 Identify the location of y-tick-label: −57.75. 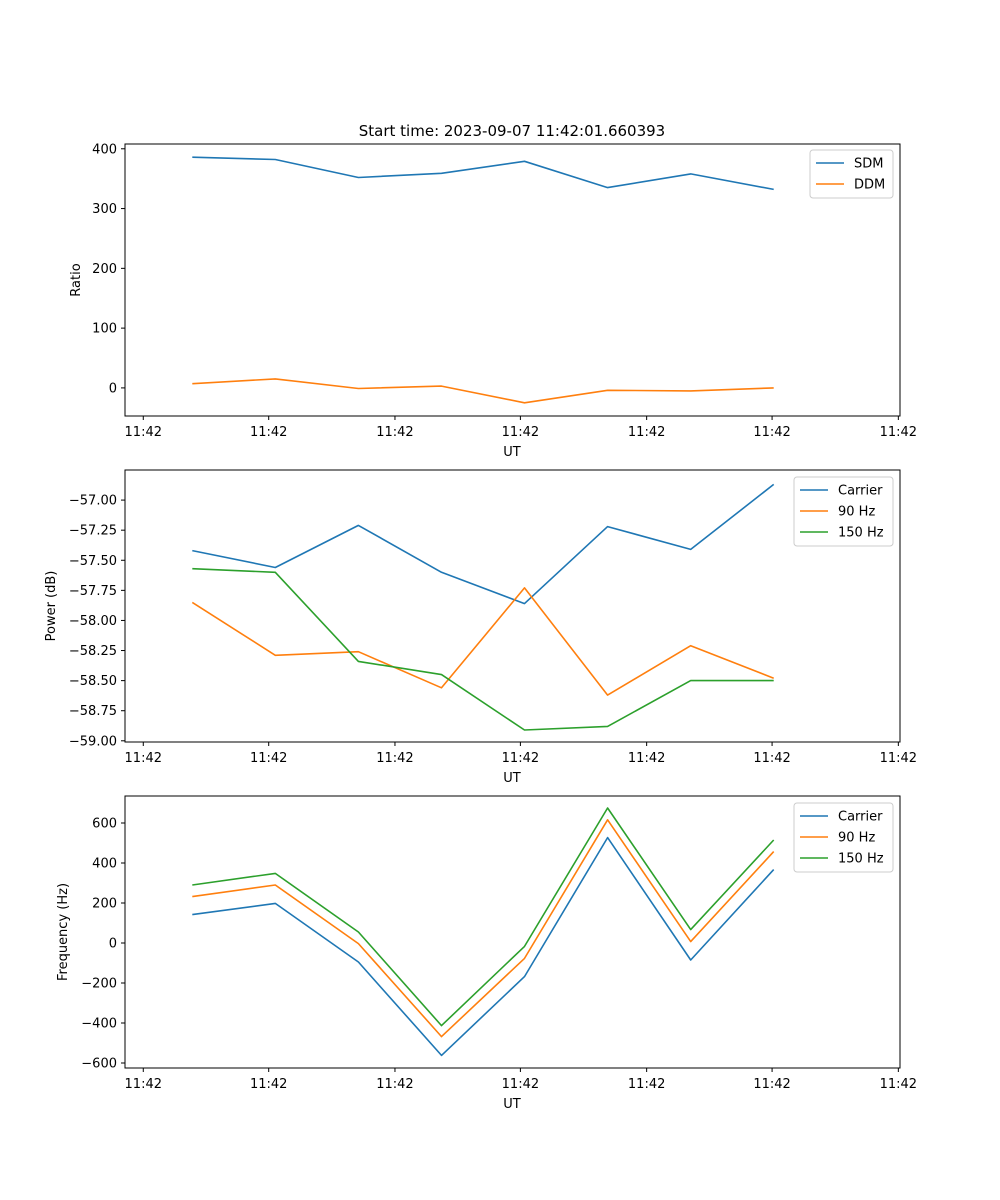
(93, 591).